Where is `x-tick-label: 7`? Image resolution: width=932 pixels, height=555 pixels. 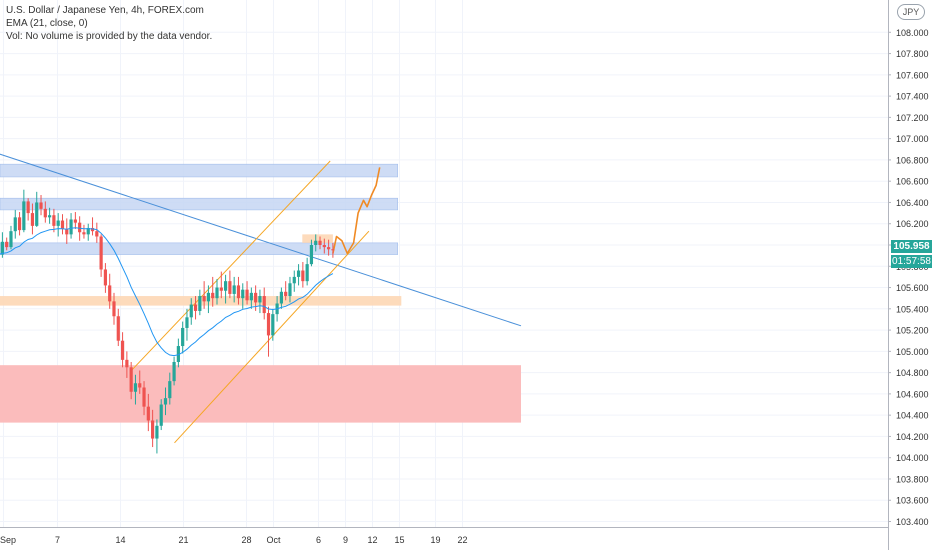
x-tick-label: 7 is located at coordinates (57, 540).